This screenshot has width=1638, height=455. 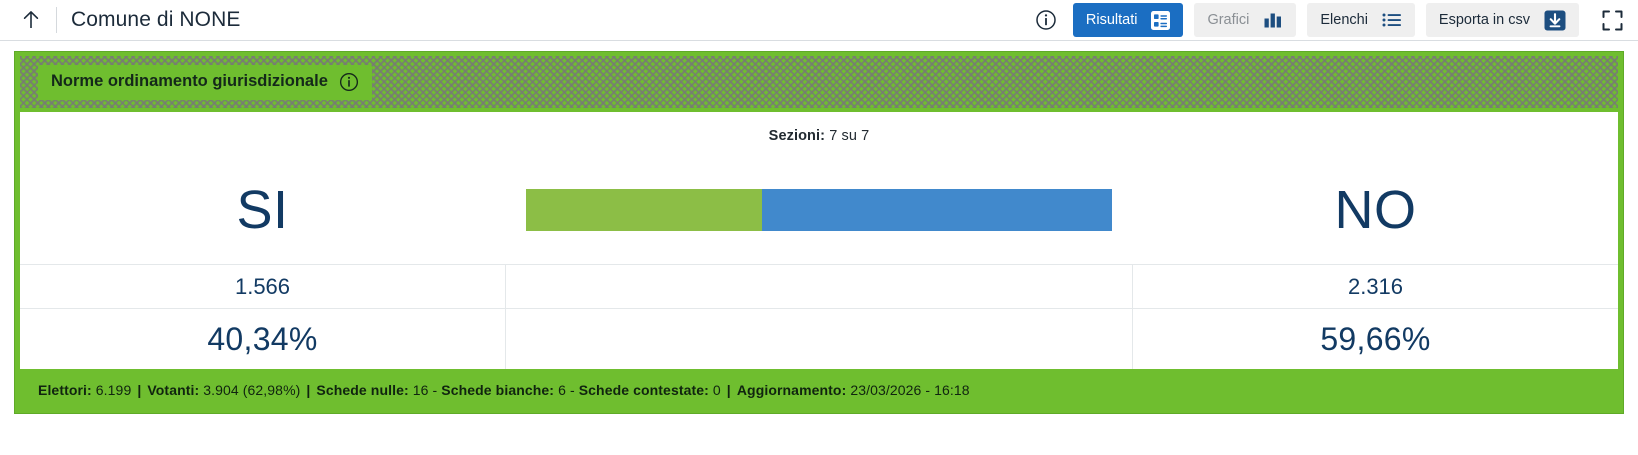 I want to click on sezioni-value: 7 su 7, so click(x=849, y=136).